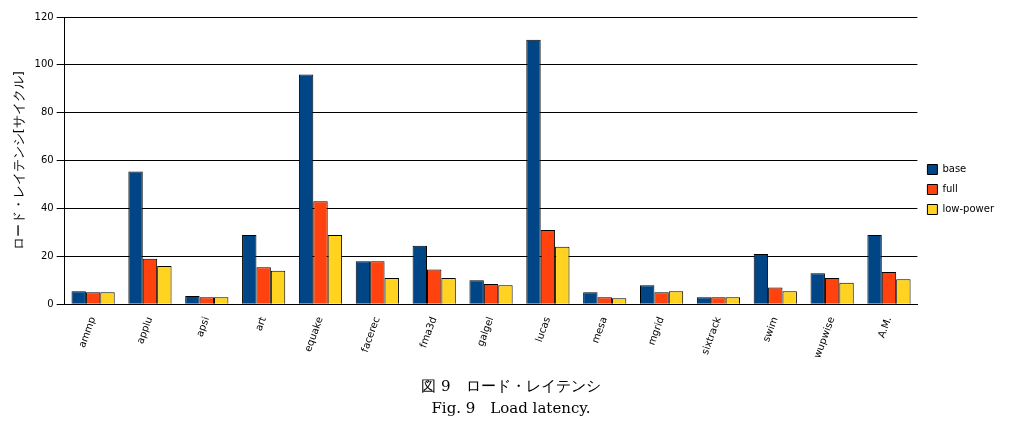 Image resolution: width=1022 pixels, height=441 pixels. Describe the element at coordinates (313, 334) in the screenshot. I see `x-tick-label: equake` at that location.